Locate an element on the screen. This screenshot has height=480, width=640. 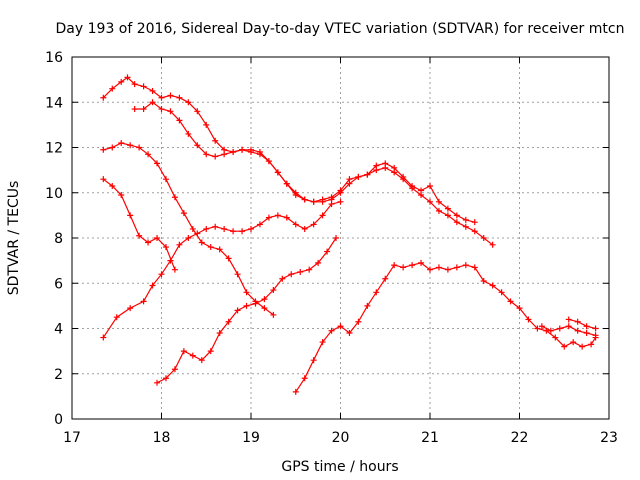
y-tick-label: 12 is located at coordinates (54, 149).